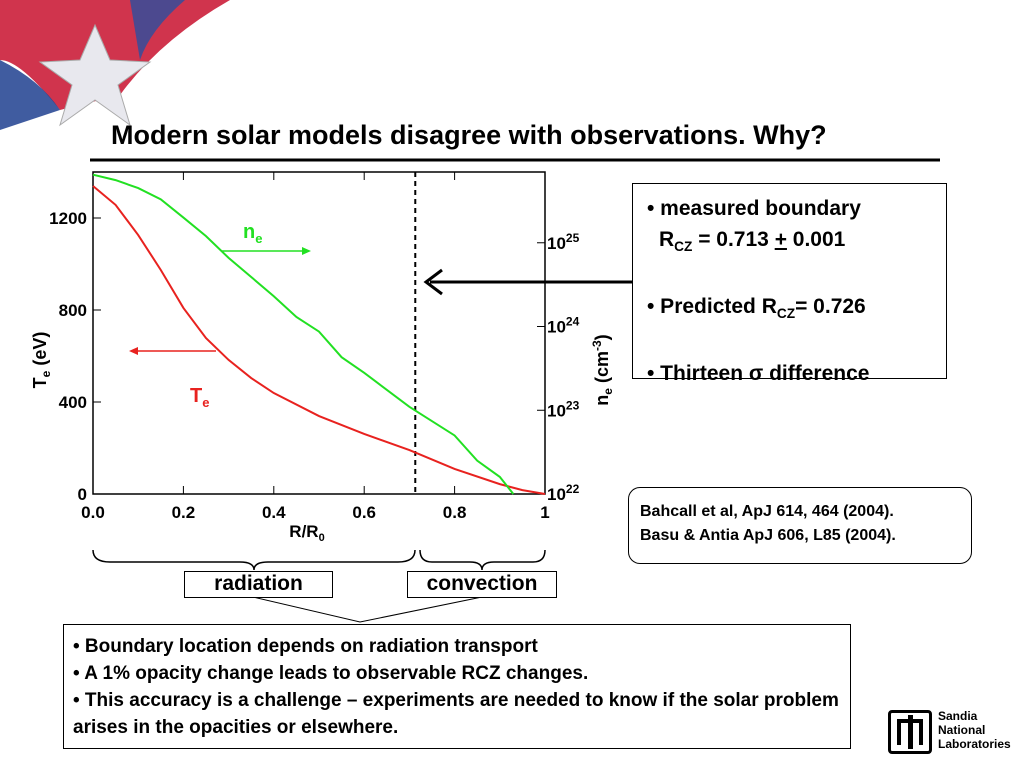  I want to click on sigma: σ, so click(756, 374).